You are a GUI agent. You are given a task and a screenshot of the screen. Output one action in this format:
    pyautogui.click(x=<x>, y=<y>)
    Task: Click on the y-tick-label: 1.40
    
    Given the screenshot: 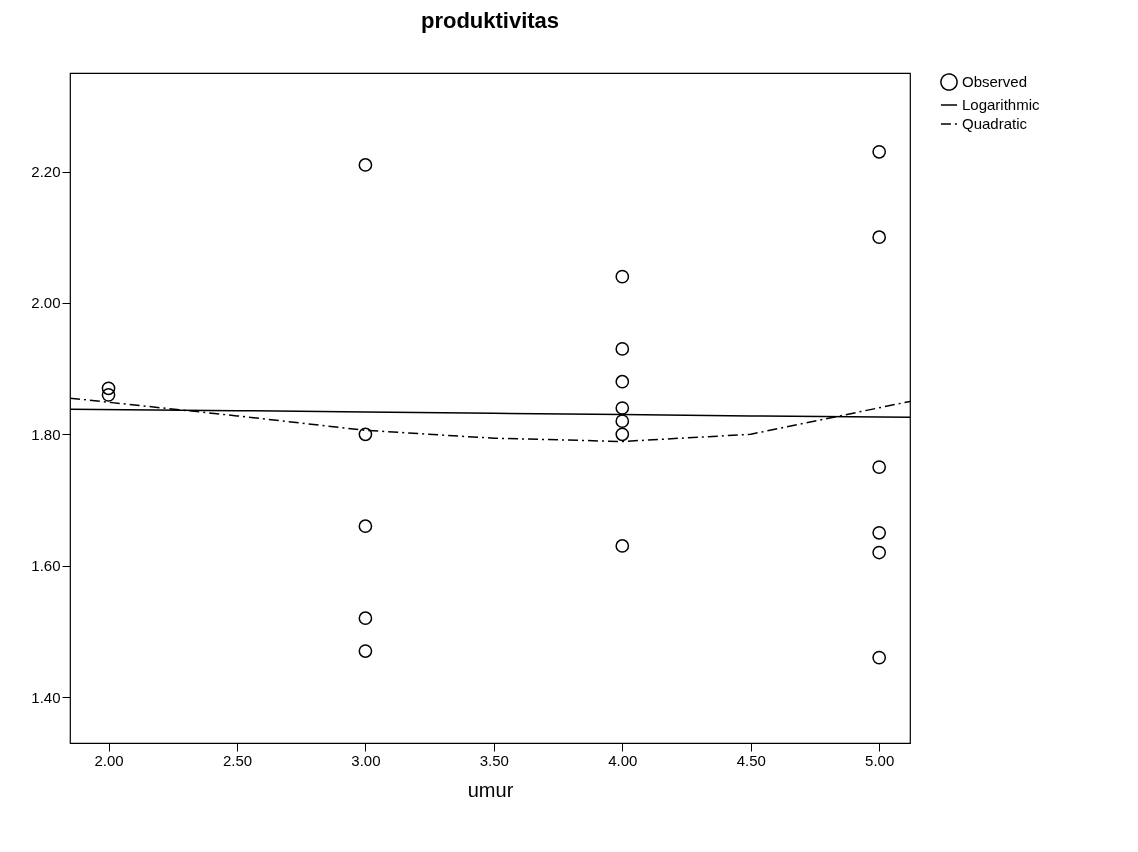 What is the action you would take?
    pyautogui.click(x=46, y=697)
    